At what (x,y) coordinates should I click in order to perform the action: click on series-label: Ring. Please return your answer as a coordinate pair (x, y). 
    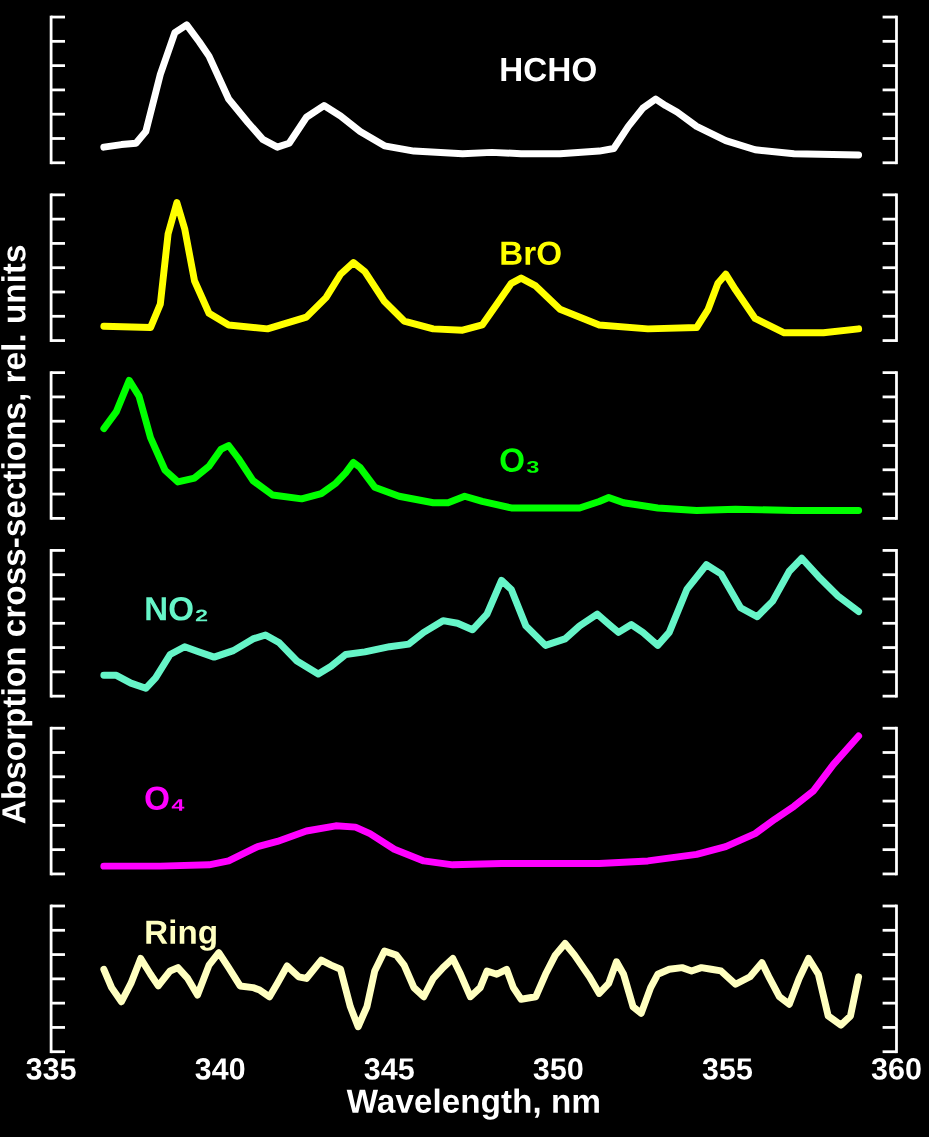
    Looking at the image, I should click on (181, 935).